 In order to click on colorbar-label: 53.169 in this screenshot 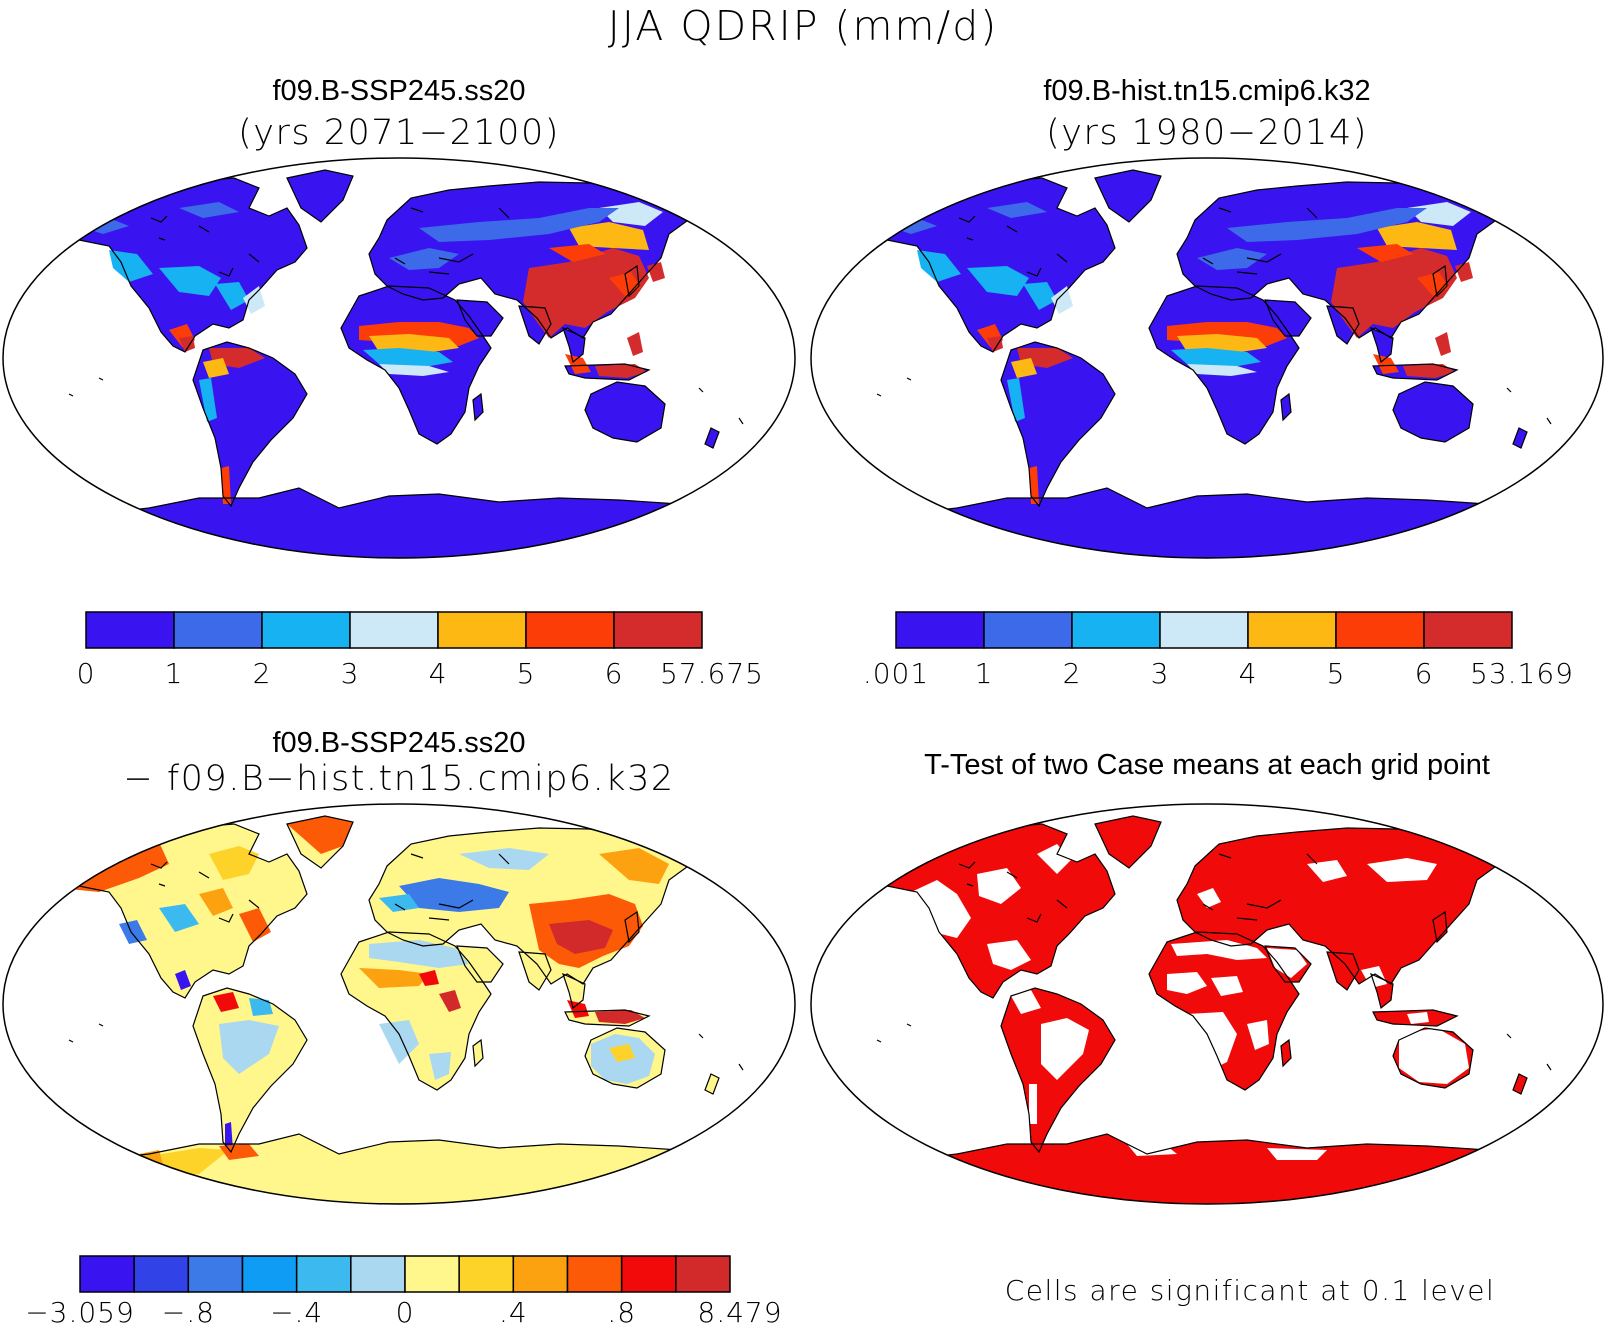, I will do `click(1522, 673)`.